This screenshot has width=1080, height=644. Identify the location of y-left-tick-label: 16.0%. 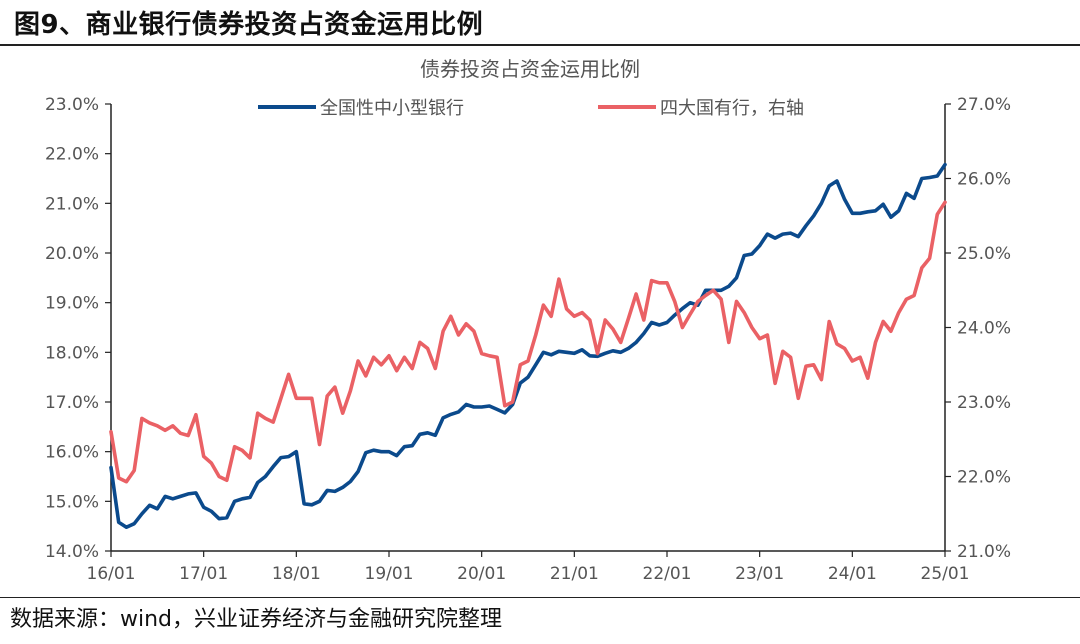
(72, 453).